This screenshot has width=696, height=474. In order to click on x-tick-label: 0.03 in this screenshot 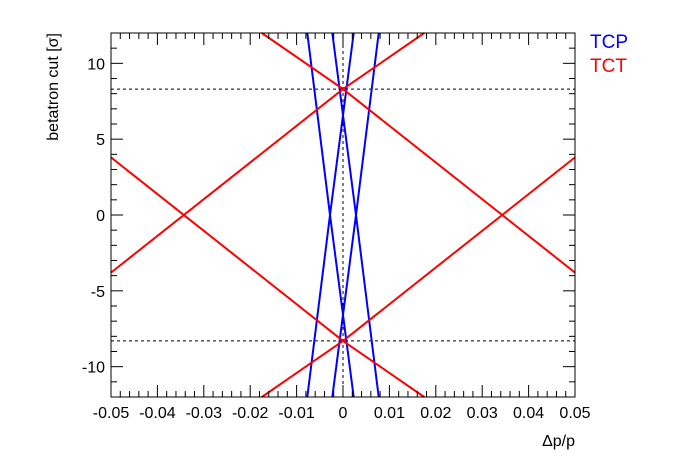, I will do `click(482, 413)`.